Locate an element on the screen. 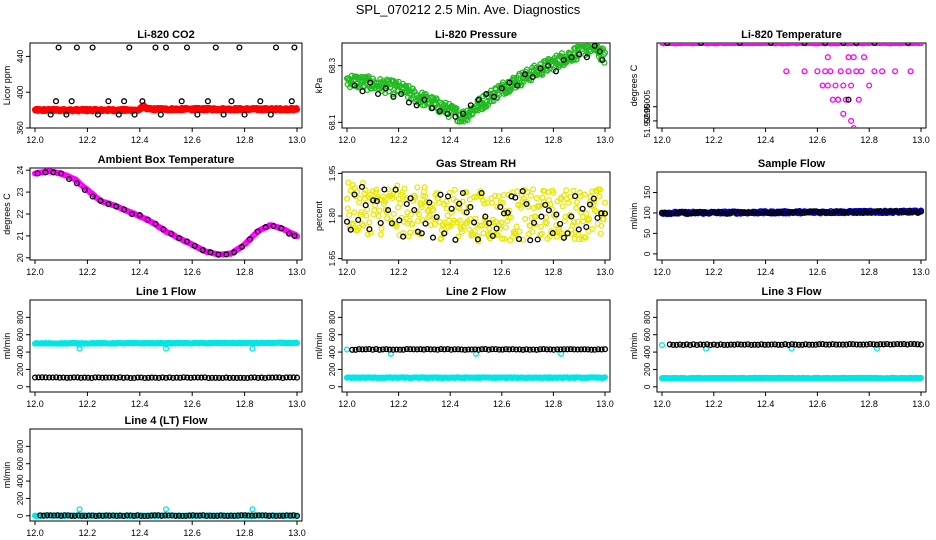  y-tick-label: 50 is located at coordinates (647, 232).